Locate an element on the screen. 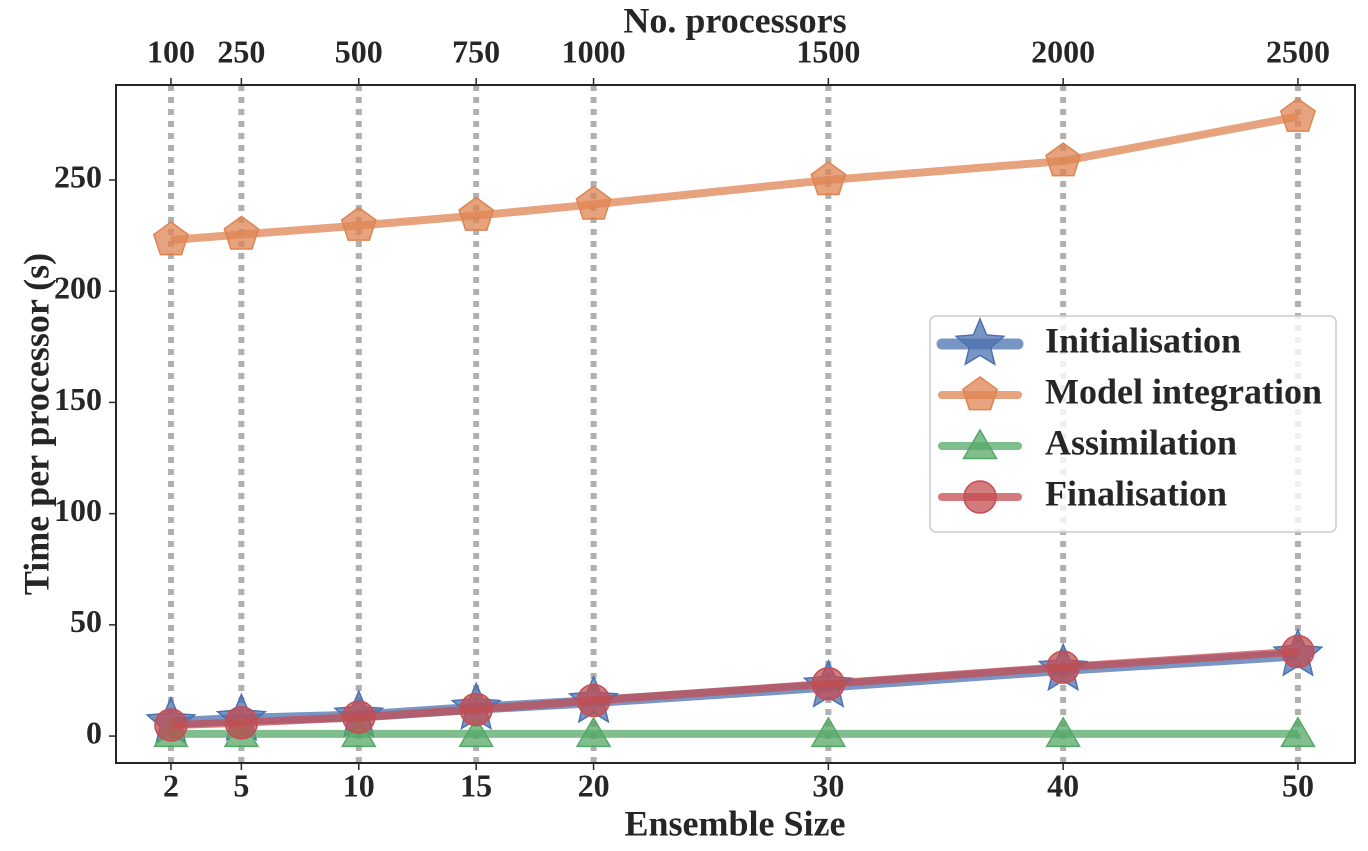 The width and height of the screenshot is (1368, 851). x-tick-label: 50 is located at coordinates (1298, 785).